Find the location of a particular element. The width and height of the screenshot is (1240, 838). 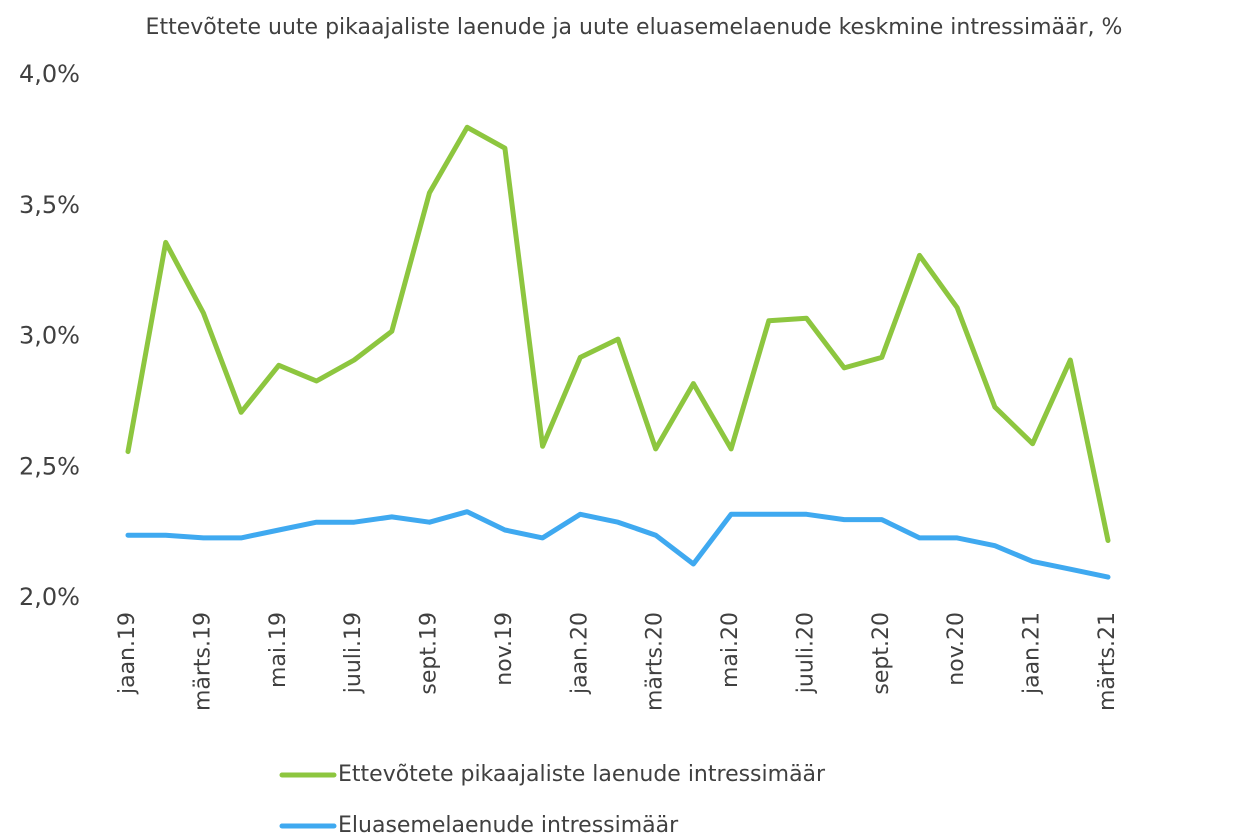

x-tick-label: märts.19 is located at coordinates (202, 661).